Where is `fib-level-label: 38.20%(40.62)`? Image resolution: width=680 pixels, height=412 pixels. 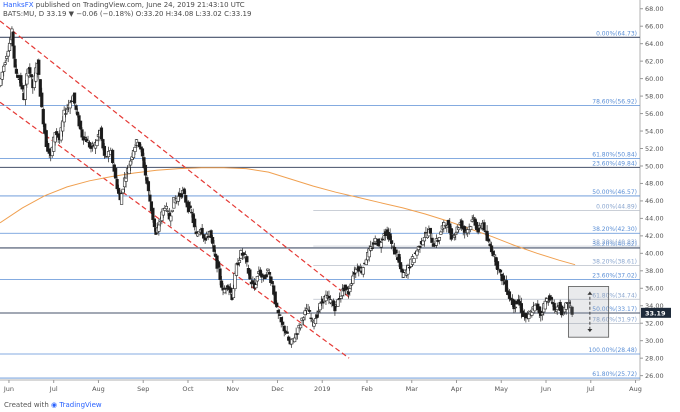 fib-level-label: 38.20%(40.62) is located at coordinates (614, 244).